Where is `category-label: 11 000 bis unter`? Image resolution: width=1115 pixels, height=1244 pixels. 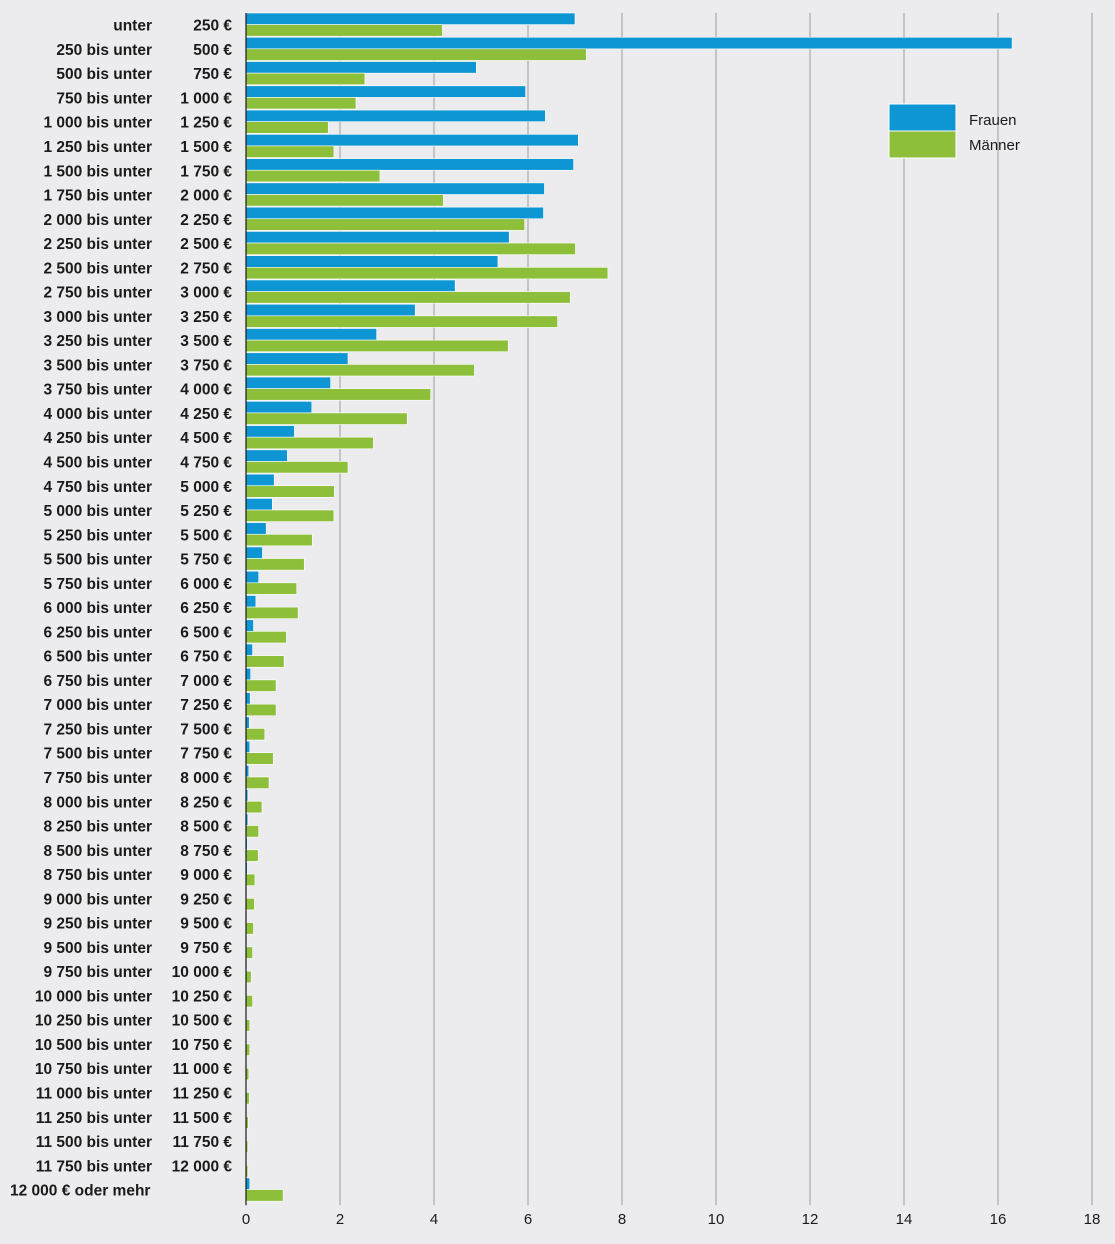
category-label: 11 000 bis unter is located at coordinates (94, 1094).